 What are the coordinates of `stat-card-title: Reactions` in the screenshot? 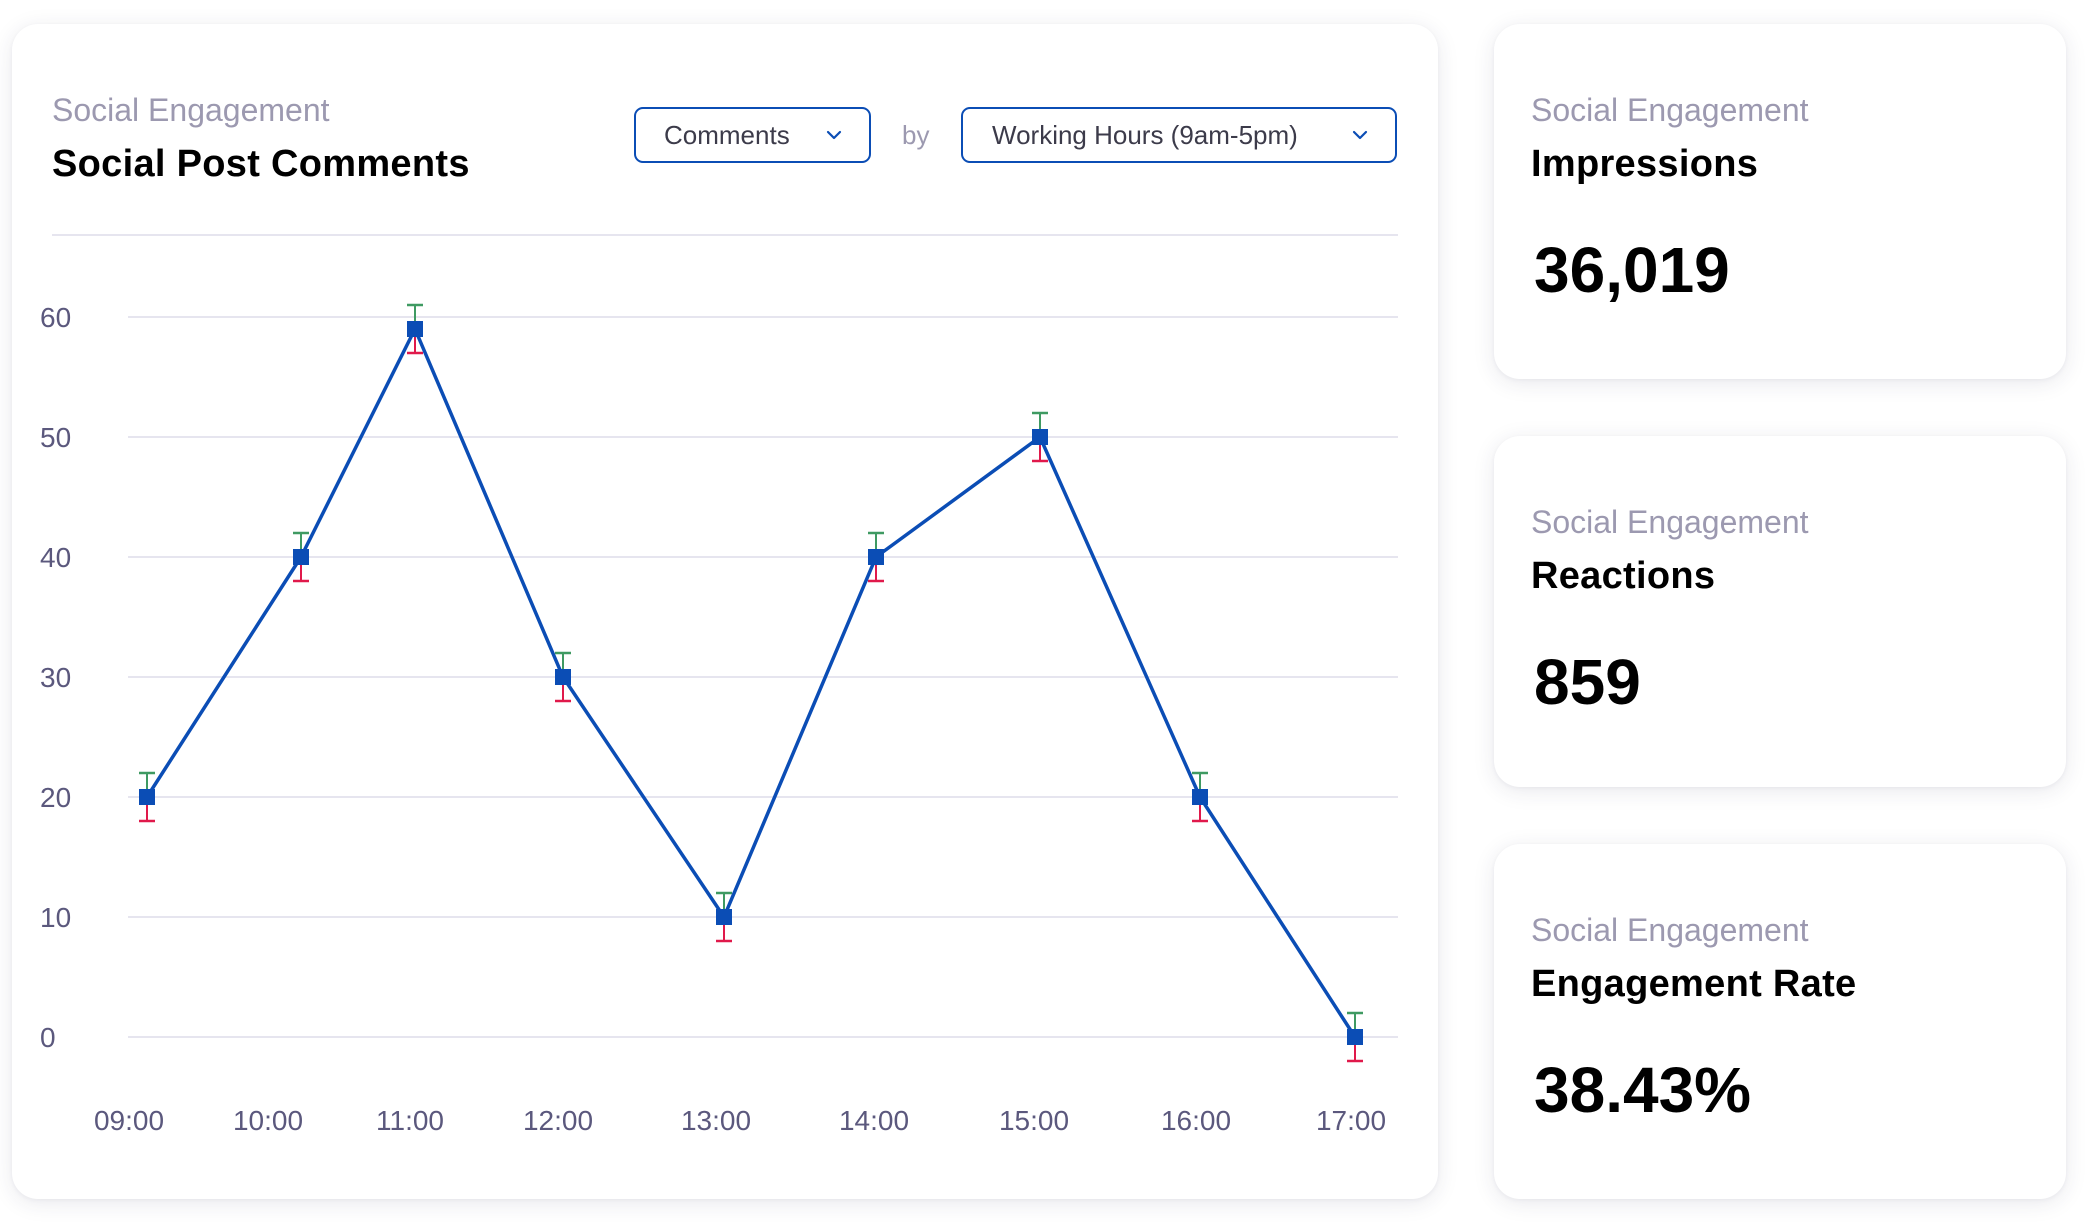 It's located at (1623, 576).